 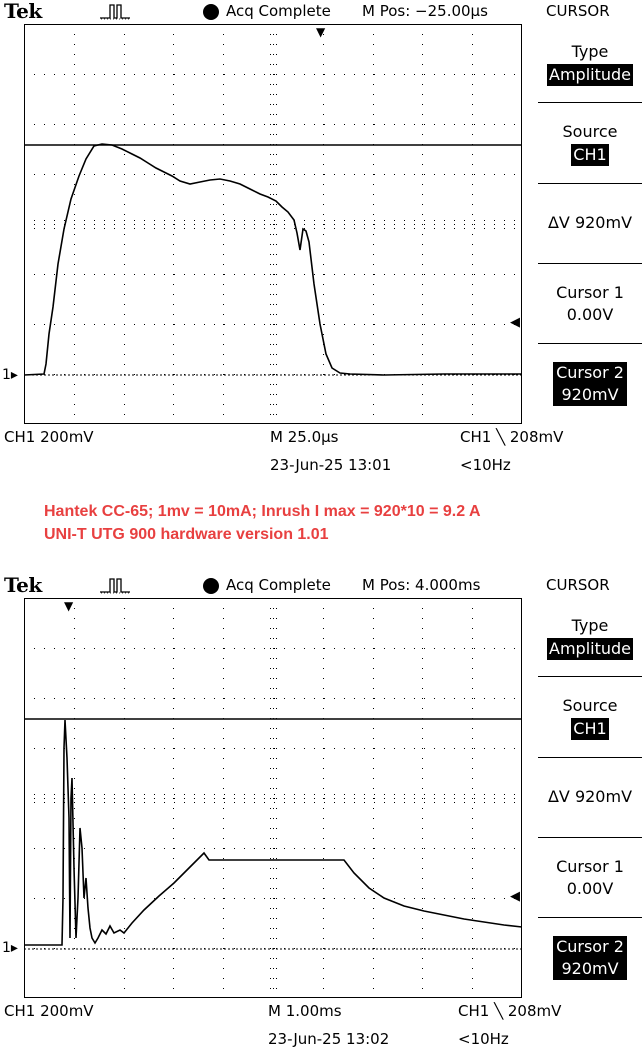 What do you see at coordinates (329, 1039) in the screenshot?
I see `date-time: 23-Jun-25 13:02` at bounding box center [329, 1039].